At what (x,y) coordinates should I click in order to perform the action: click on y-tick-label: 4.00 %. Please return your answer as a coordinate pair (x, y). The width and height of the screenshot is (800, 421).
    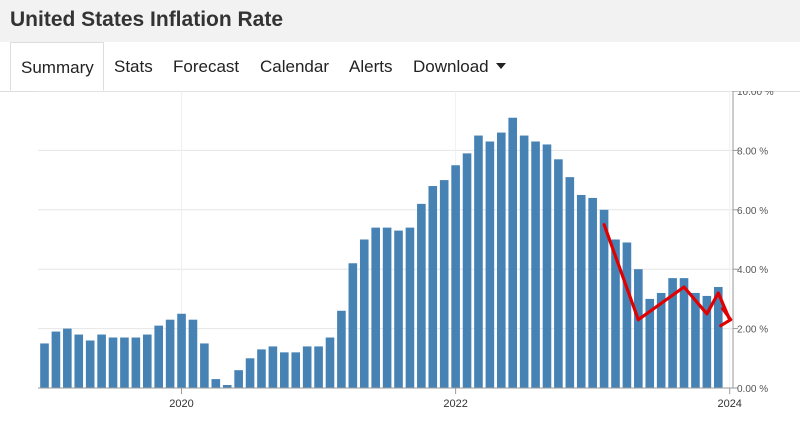
    Looking at the image, I should click on (752, 270).